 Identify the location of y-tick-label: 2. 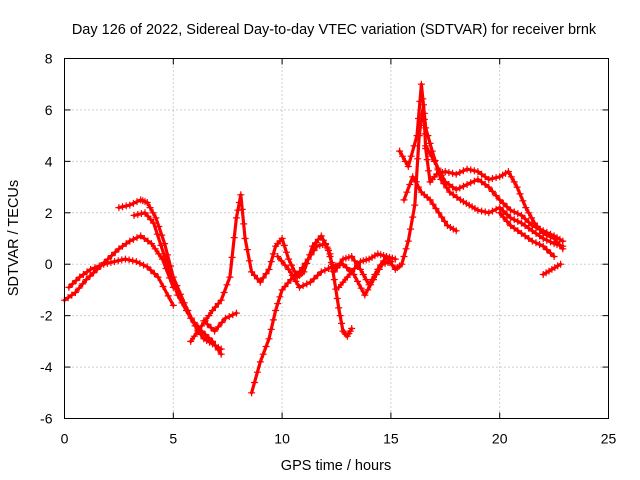
(49, 213).